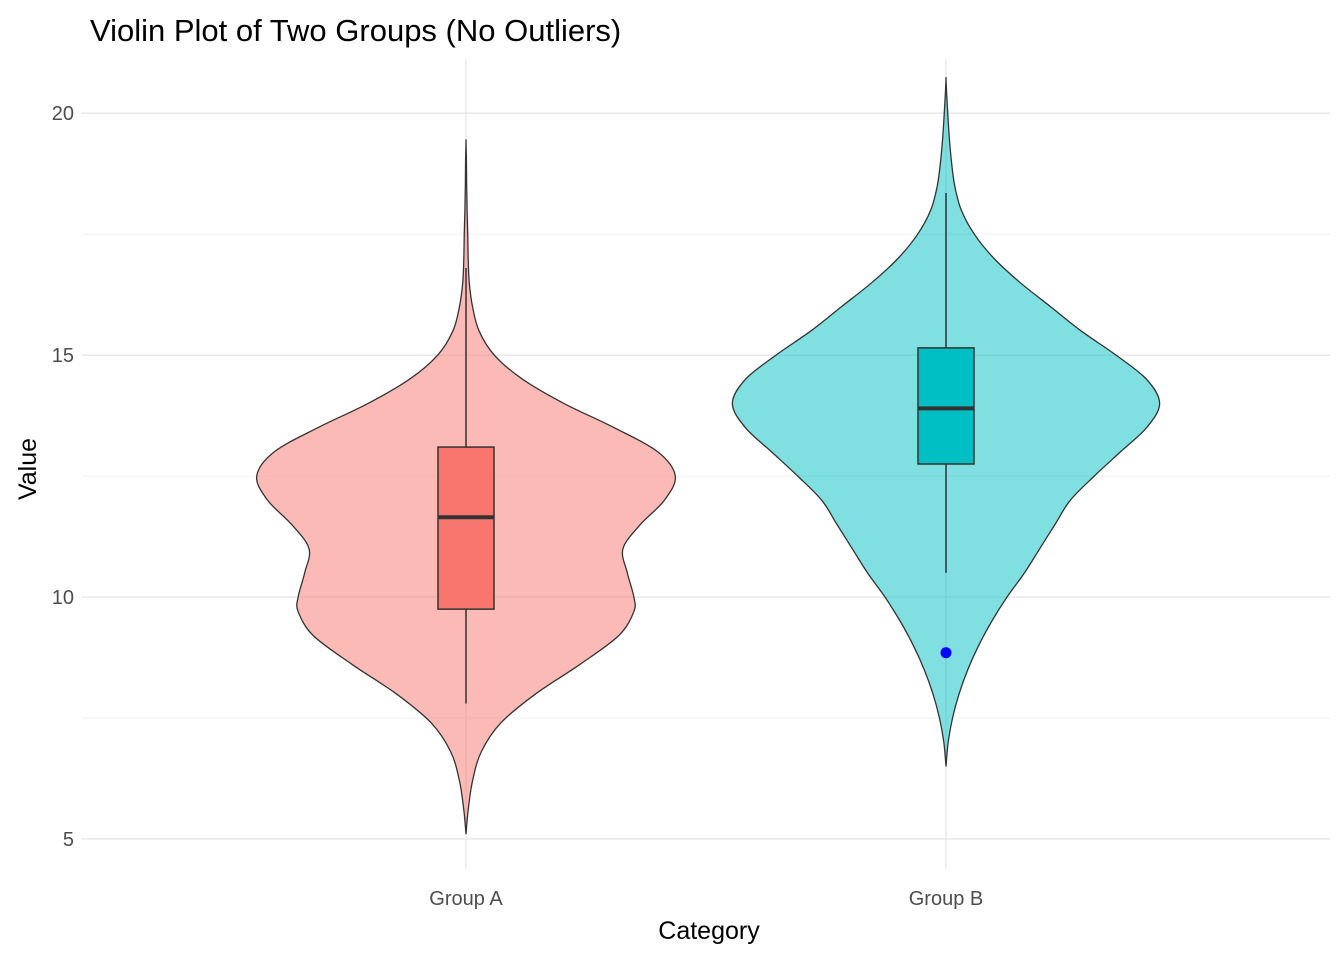  Describe the element at coordinates (63, 598) in the screenshot. I see `y-tick-label: 10` at that location.